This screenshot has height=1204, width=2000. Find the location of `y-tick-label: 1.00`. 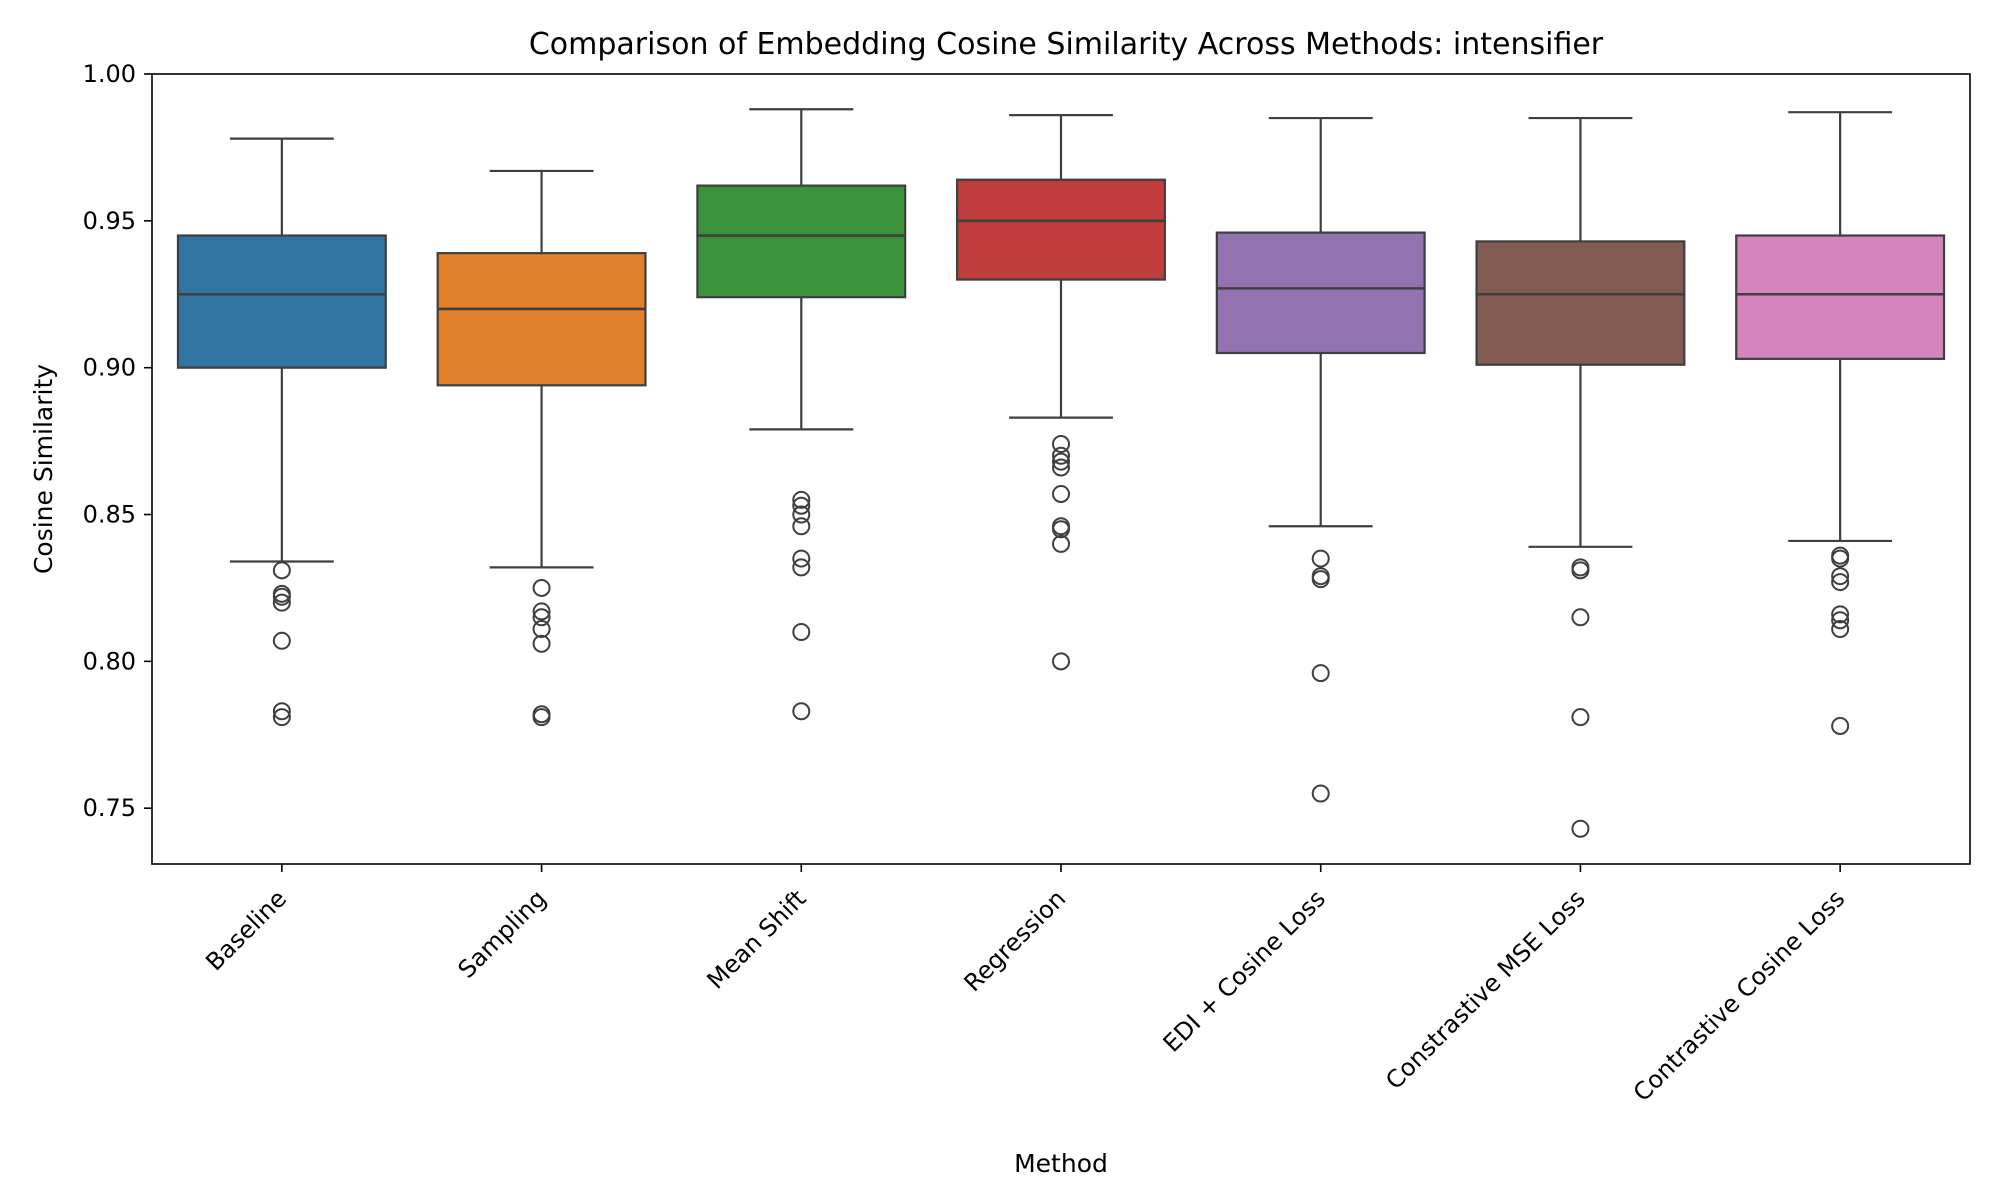

y-tick-label: 1.00 is located at coordinates (109, 74).